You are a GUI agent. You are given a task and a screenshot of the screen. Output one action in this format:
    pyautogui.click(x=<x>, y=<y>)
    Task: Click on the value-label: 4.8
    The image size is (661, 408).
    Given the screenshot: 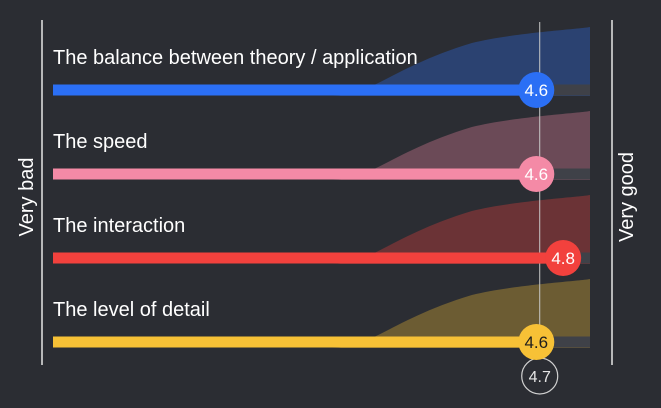 What is the action you would take?
    pyautogui.click(x=563, y=258)
    